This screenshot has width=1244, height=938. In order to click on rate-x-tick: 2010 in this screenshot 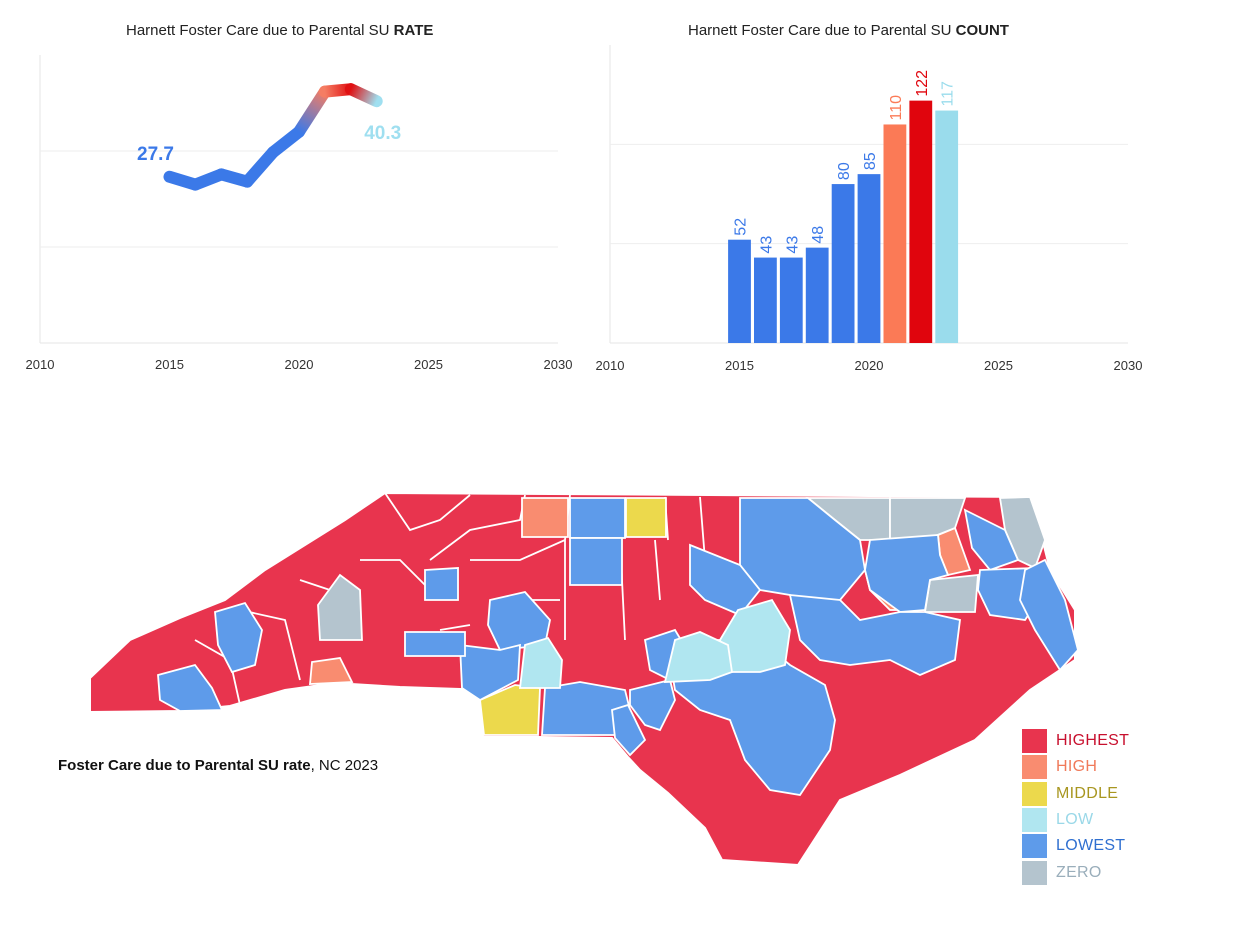, I will do `click(40, 364)`.